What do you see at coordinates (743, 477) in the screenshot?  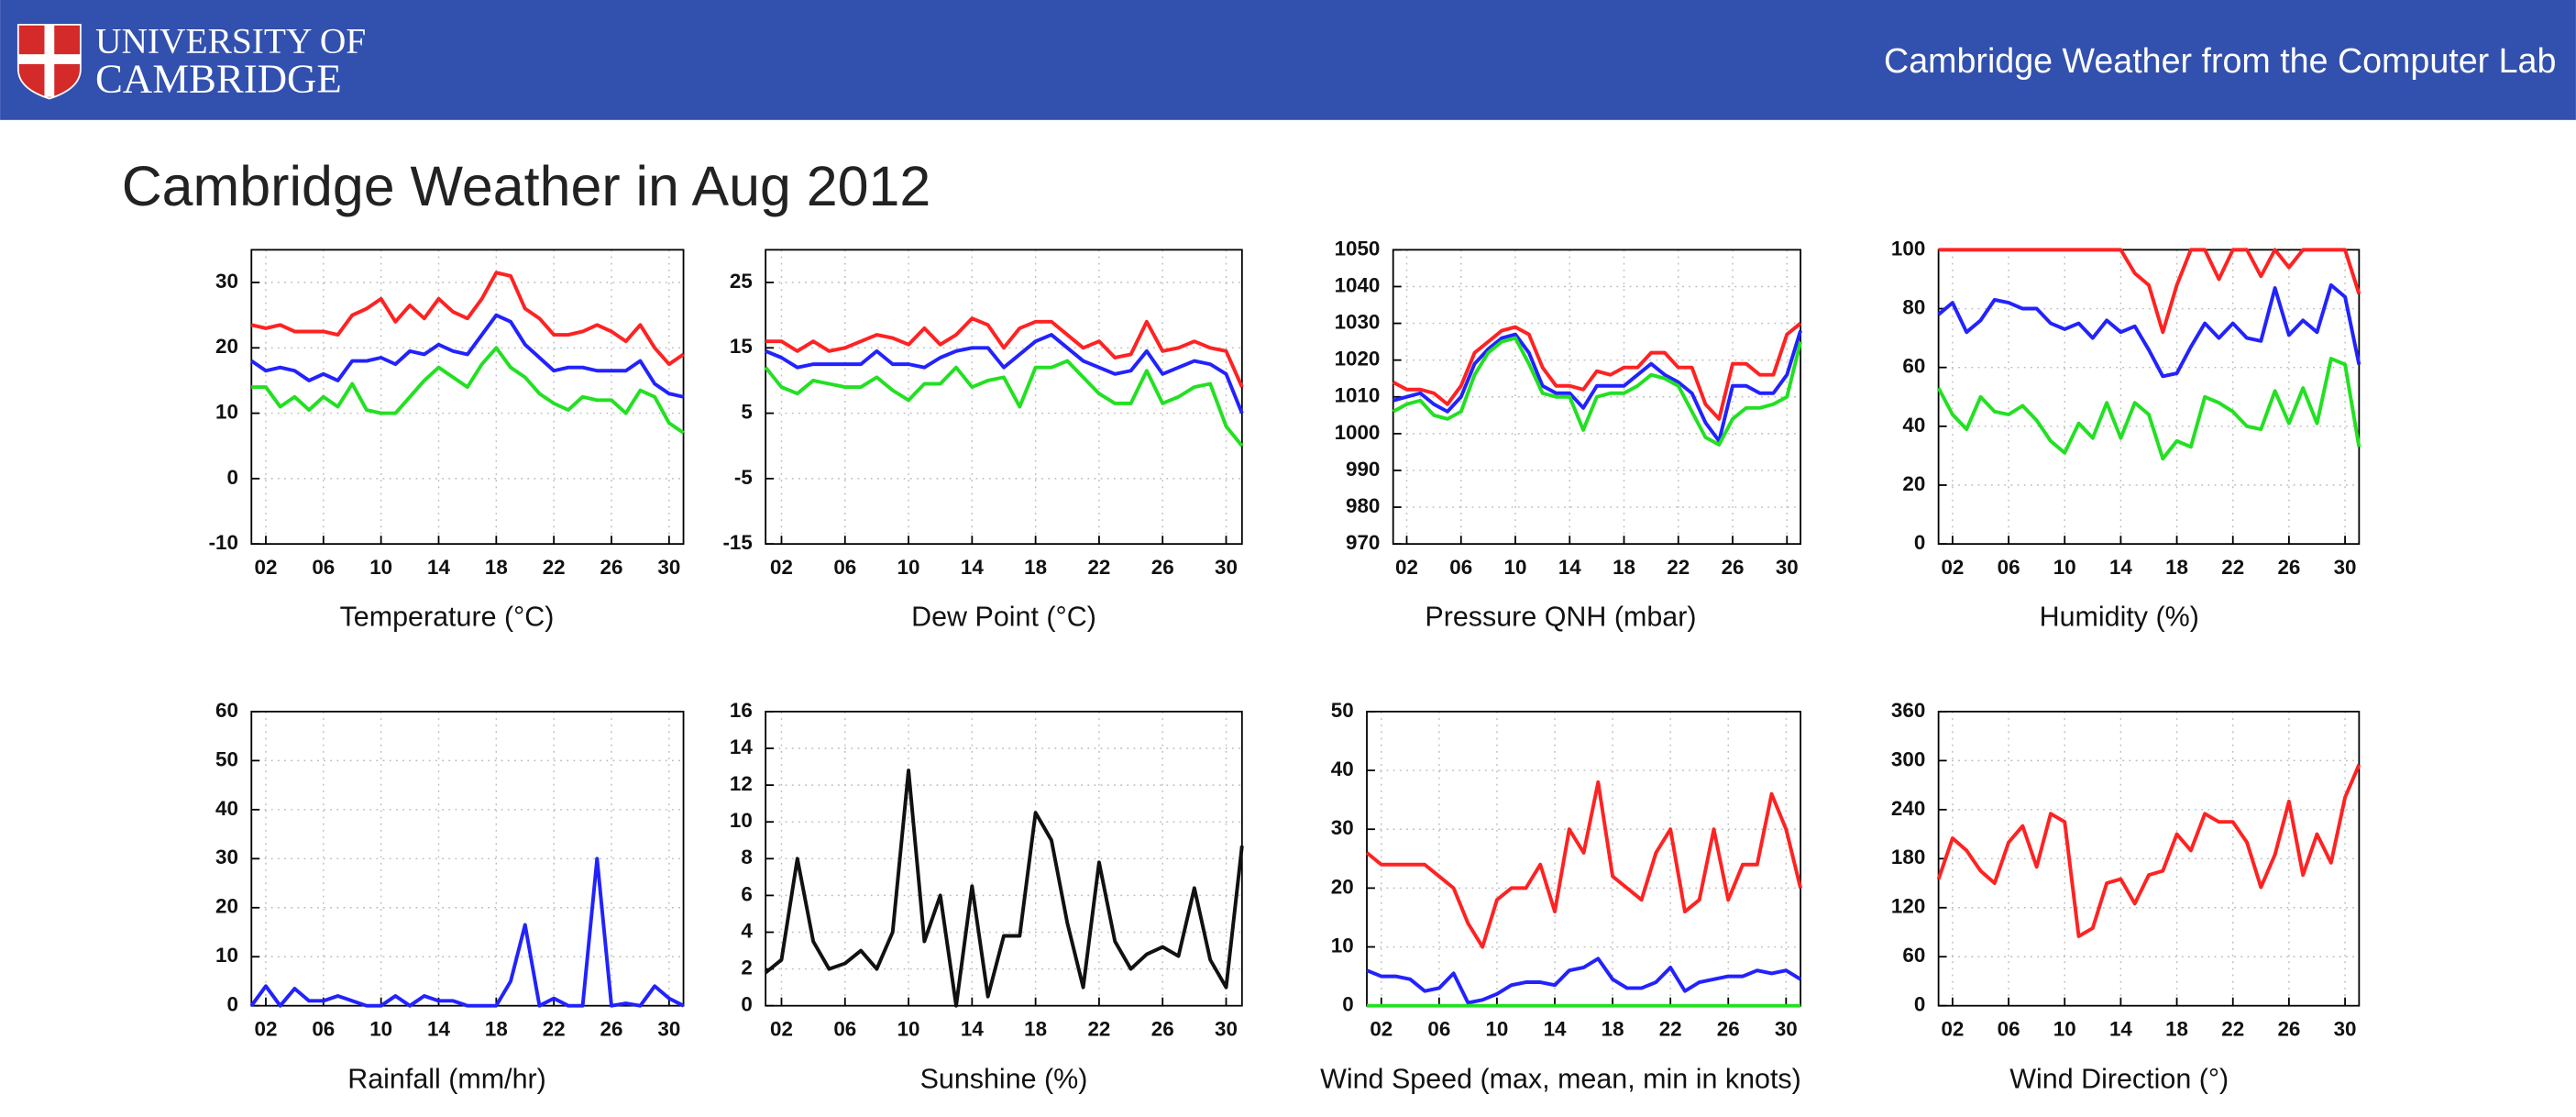 I see `y-tick-label: -5` at bounding box center [743, 477].